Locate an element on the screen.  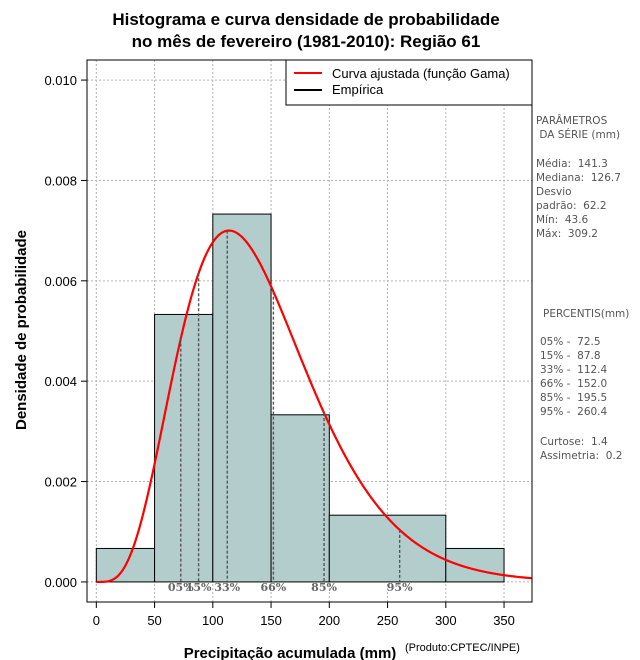
percentile-label-2: 33% is located at coordinates (227, 587).